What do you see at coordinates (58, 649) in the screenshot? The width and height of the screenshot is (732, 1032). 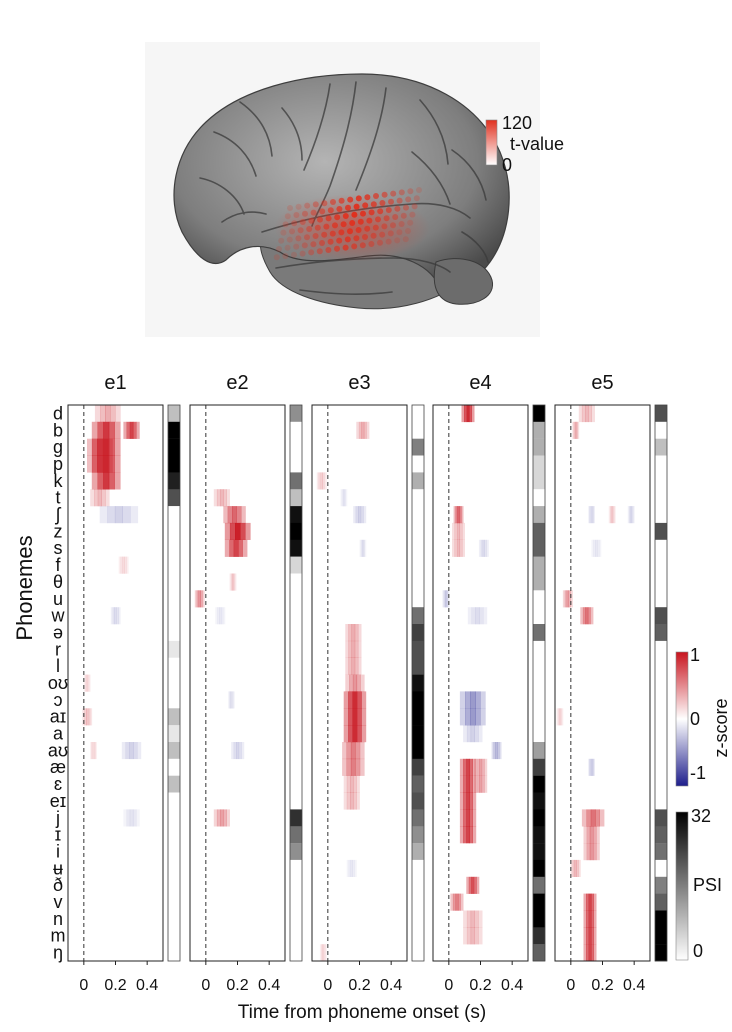 I see `phoneme-label: r` at bounding box center [58, 649].